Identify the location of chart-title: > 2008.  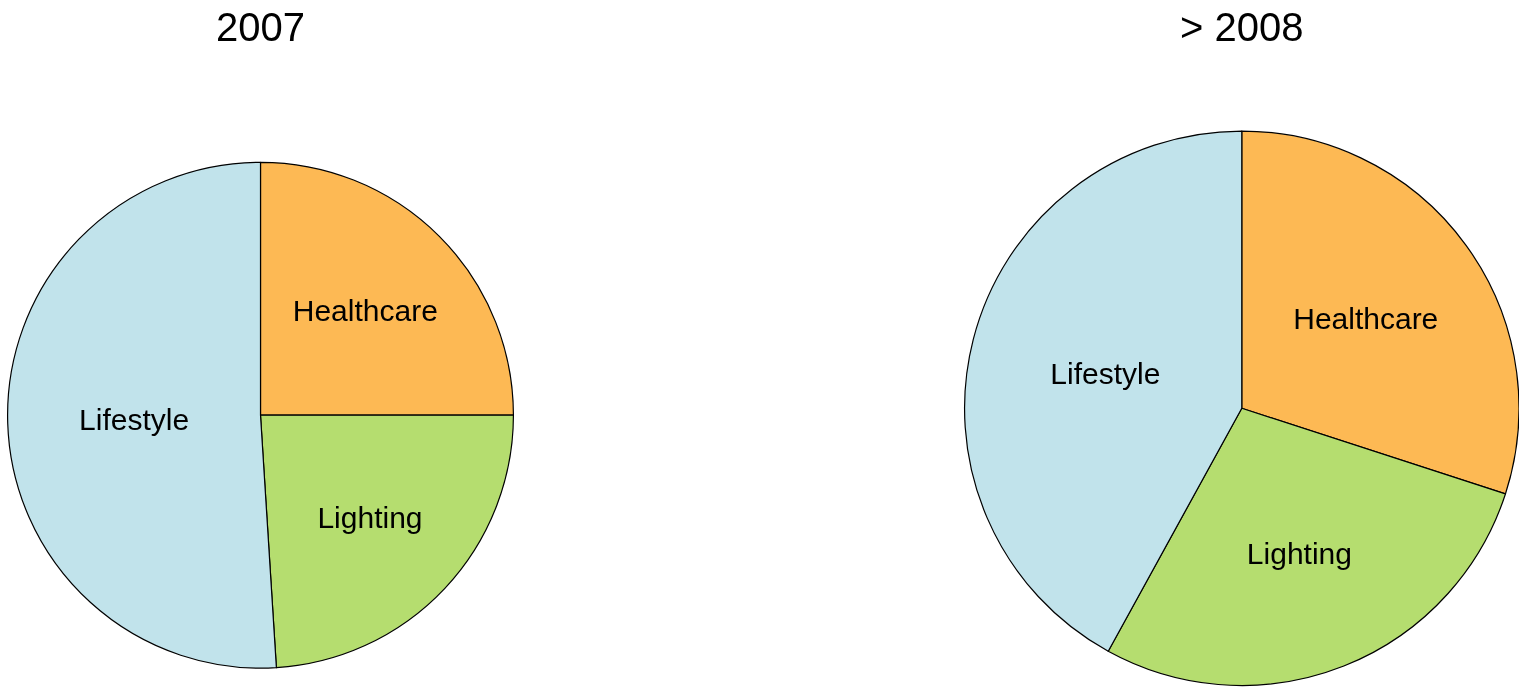
(1242, 27).